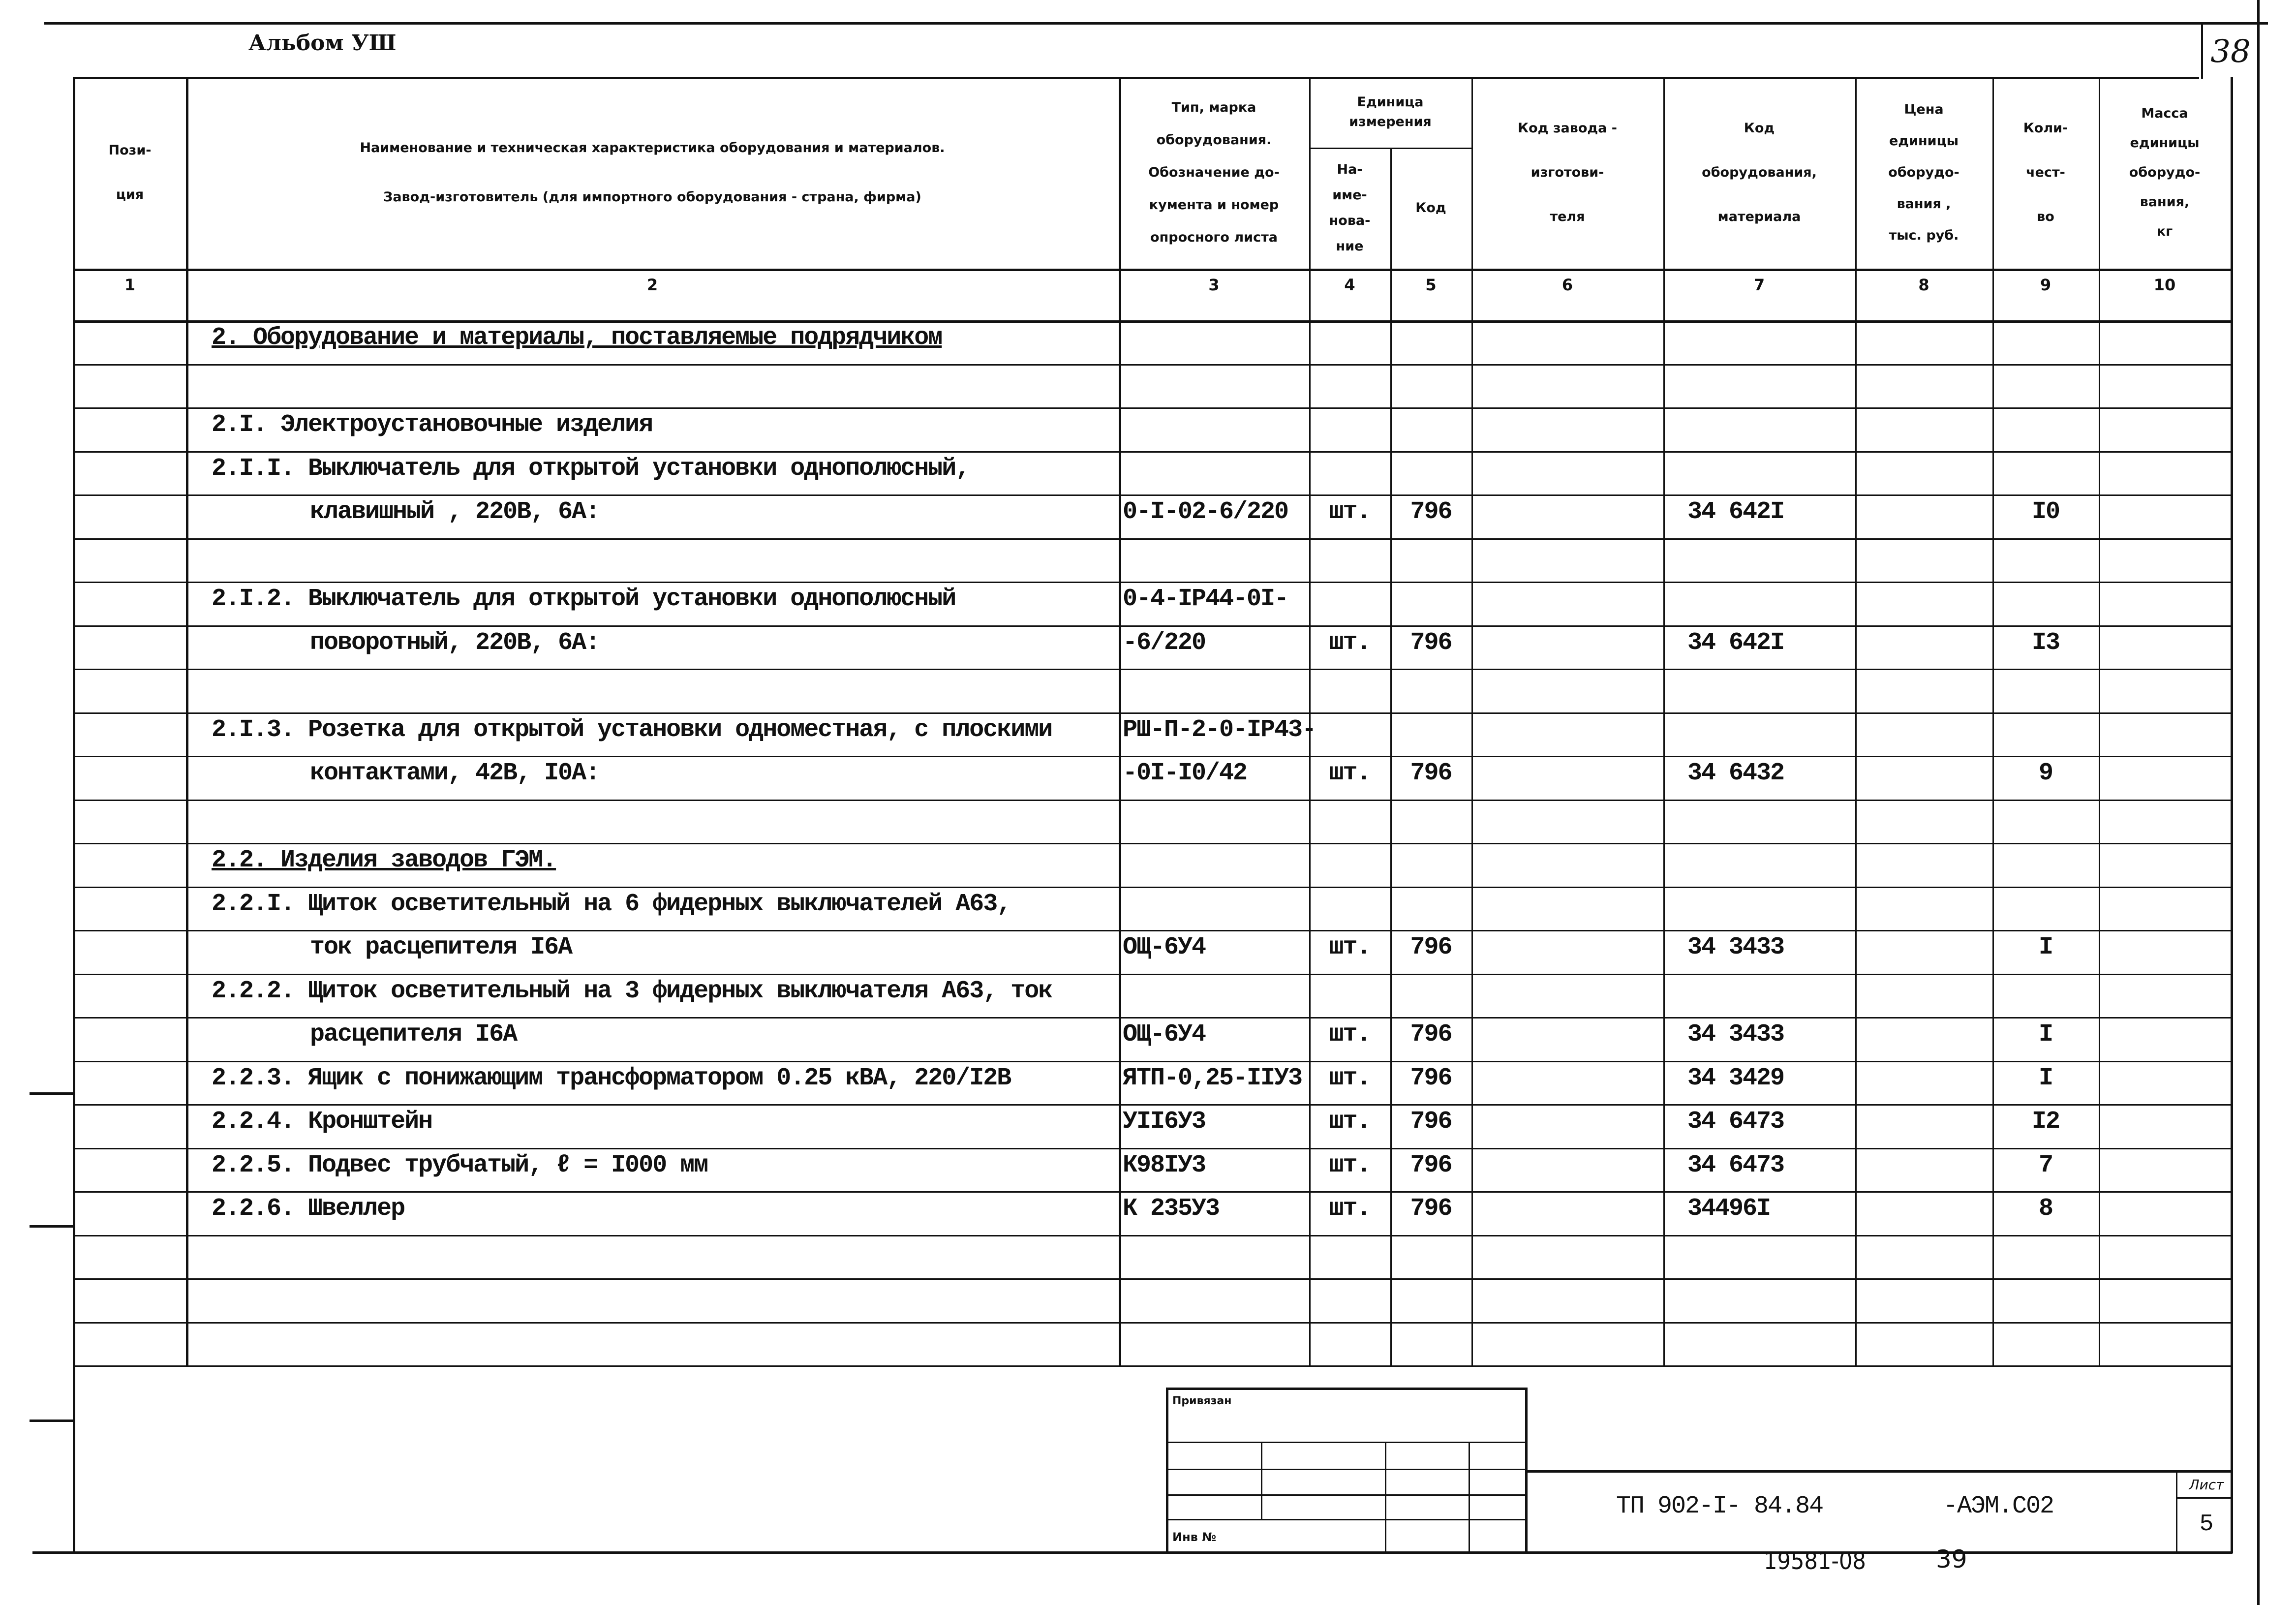 Image resolution: width=2296 pixels, height=1605 pixels. I want to click on header-line: тыс. руб., so click(1924, 235).